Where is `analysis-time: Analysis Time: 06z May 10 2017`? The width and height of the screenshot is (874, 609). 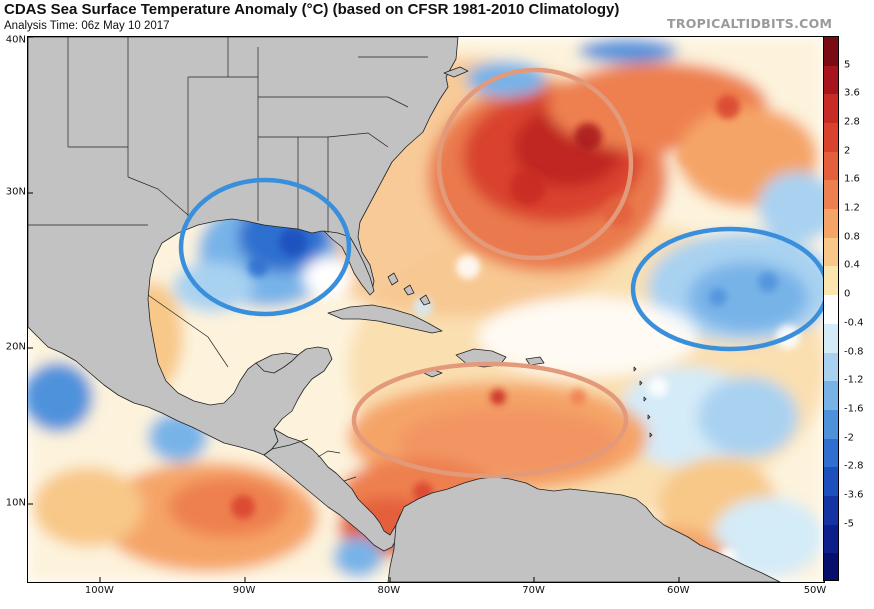 analysis-time: Analysis Time: 06z May 10 2017 is located at coordinates (87, 26).